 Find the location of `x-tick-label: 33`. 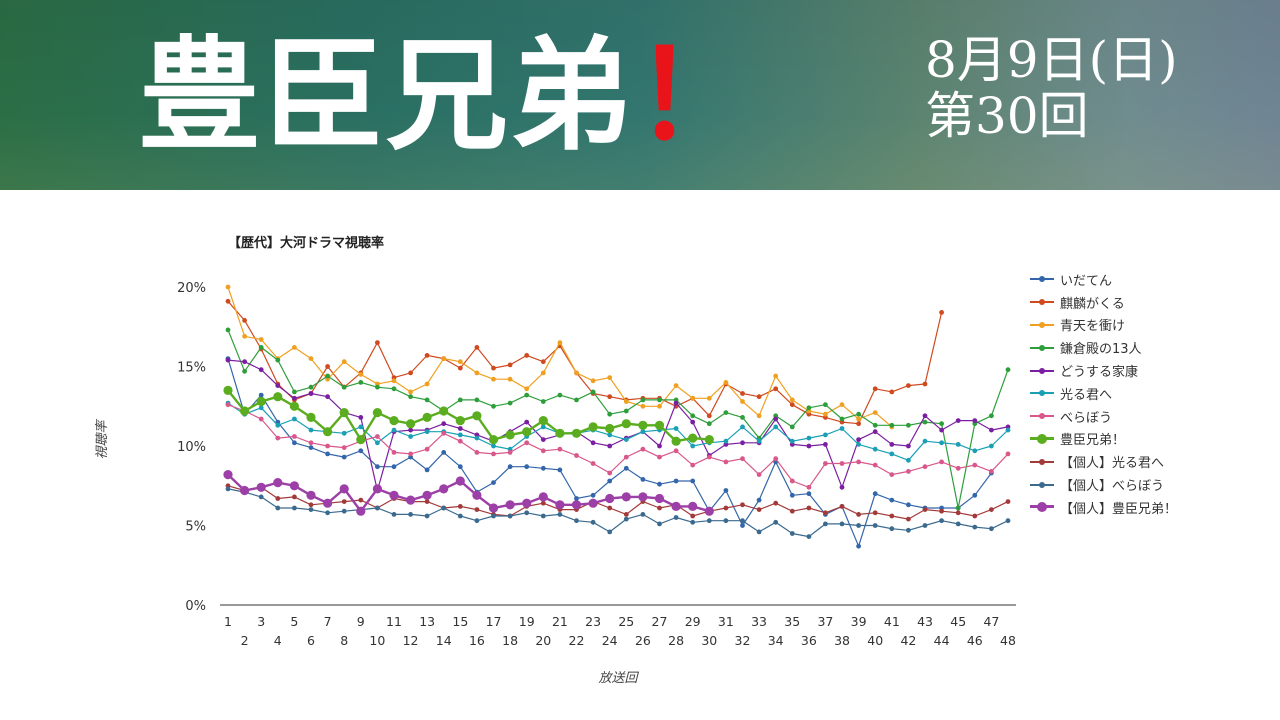

x-tick-label: 33 is located at coordinates (759, 621).